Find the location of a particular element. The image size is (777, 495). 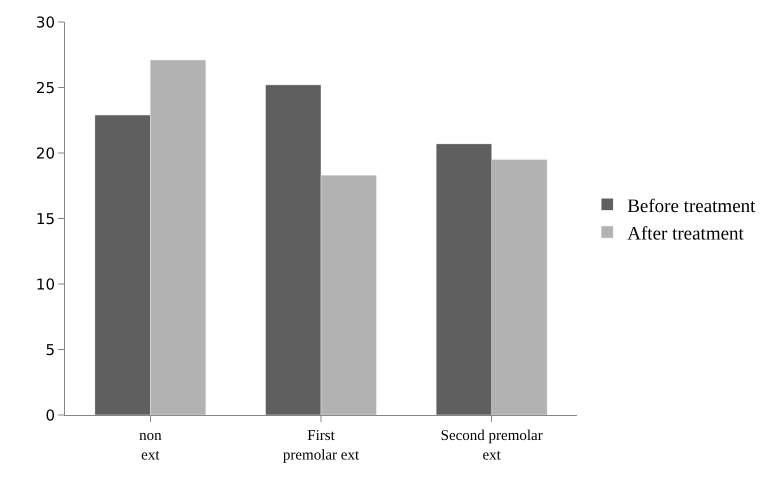

legend-label: After treatment is located at coordinates (686, 233).